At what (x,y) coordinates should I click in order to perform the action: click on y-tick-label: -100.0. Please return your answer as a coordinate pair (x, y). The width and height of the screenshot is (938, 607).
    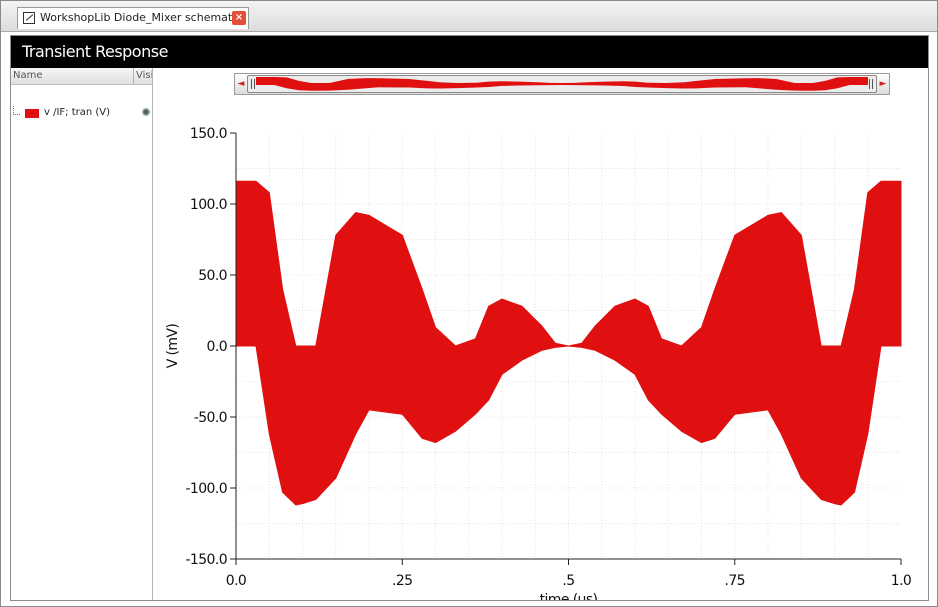
    Looking at the image, I should click on (206, 489).